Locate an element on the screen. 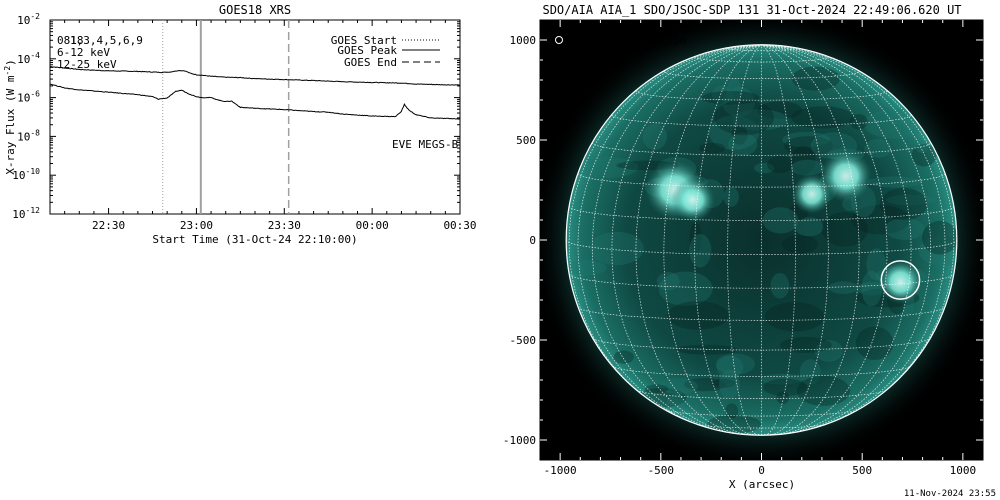  goes-y-tick-label: 10⁻⁴ is located at coordinates (28, 58).